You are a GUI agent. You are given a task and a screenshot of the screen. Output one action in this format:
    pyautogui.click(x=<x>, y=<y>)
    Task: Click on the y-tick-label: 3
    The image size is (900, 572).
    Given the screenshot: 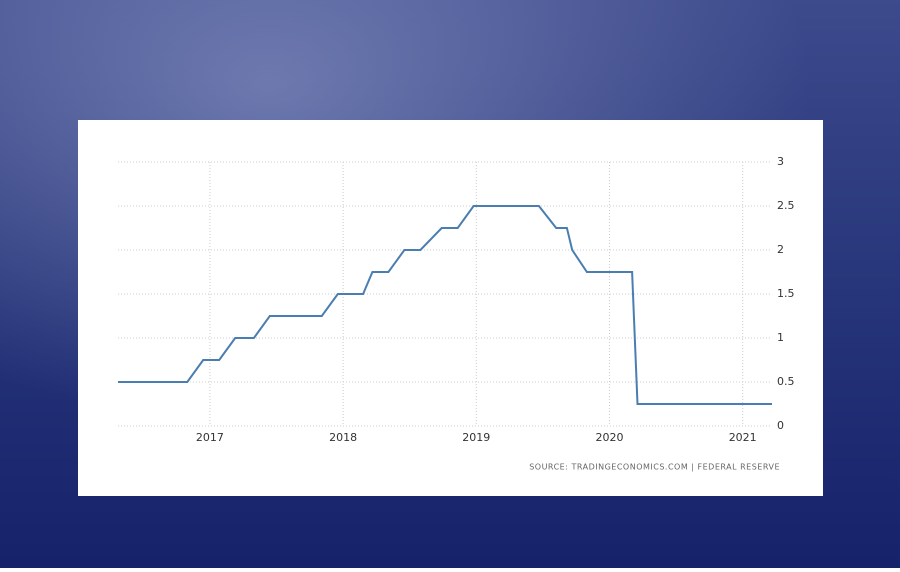 What is the action you would take?
    pyautogui.click(x=780, y=161)
    